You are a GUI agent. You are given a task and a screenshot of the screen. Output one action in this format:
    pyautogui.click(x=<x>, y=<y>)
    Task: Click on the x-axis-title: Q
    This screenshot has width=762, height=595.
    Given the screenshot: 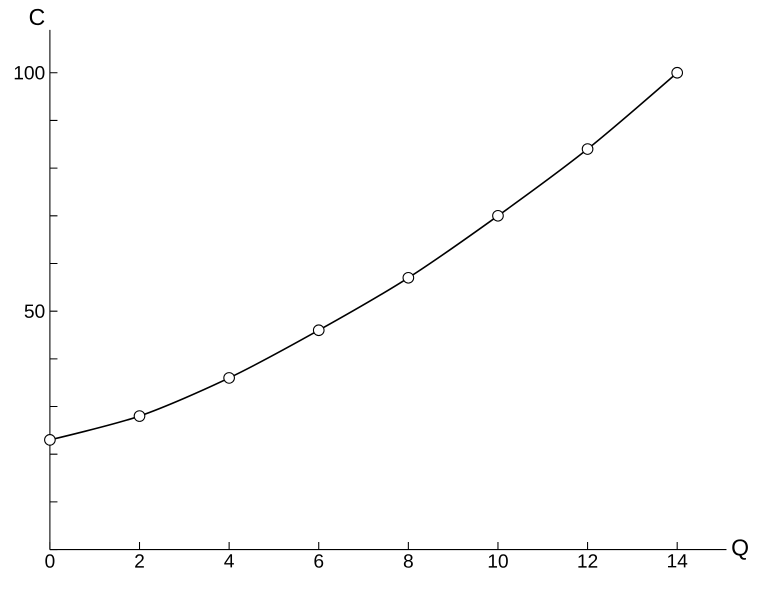 What is the action you would take?
    pyautogui.click(x=740, y=549)
    